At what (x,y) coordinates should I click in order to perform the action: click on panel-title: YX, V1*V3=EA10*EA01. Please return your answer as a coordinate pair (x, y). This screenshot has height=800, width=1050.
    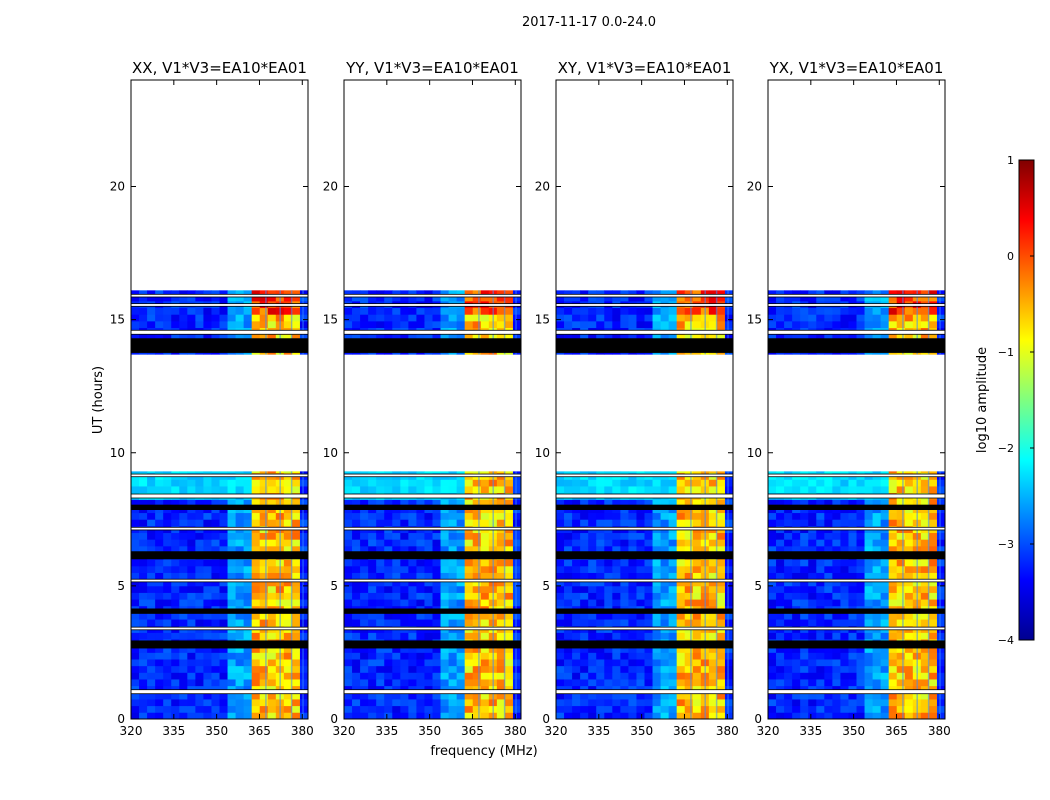
    Looking at the image, I should click on (856, 68).